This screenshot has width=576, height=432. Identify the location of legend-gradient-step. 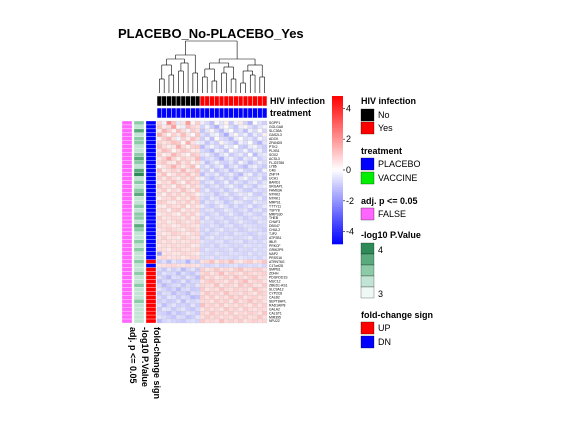
(367, 281).